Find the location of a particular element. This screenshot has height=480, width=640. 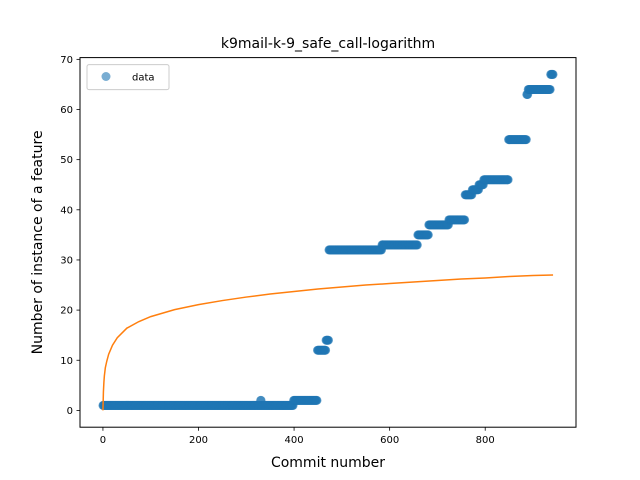

legend: data is located at coordinates (128, 77).